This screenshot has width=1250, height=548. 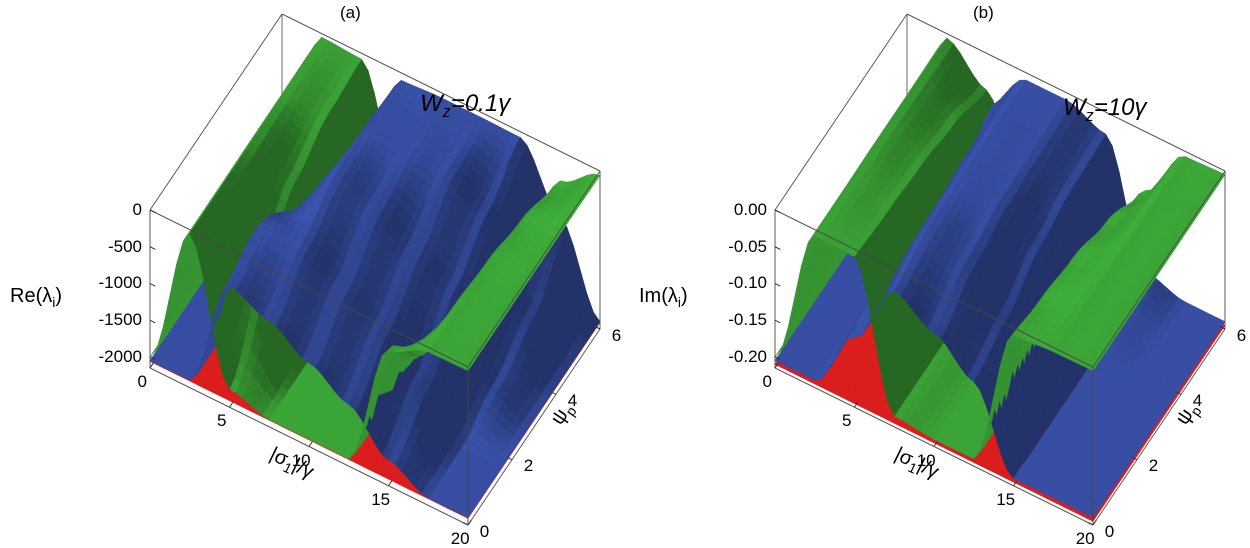 I want to click on z-axis-label-a: Re(λi), so click(x=36, y=297).